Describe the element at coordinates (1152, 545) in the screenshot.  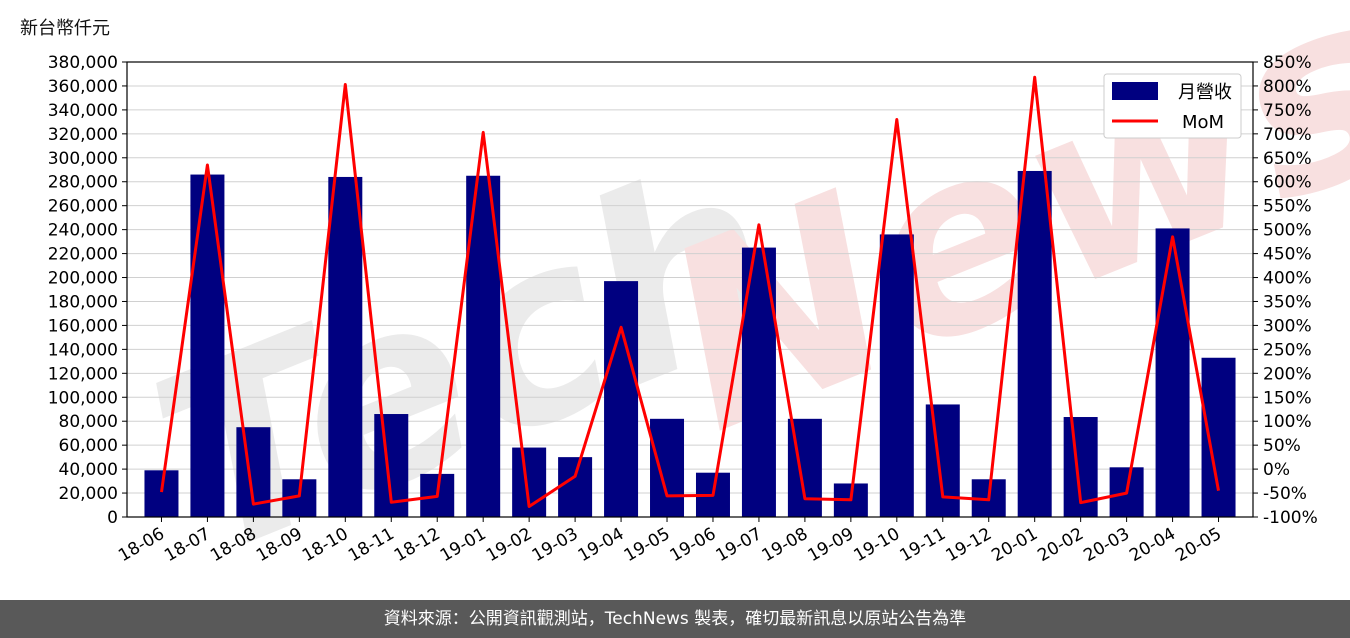
I see `x-tick-label: 20-04` at that location.